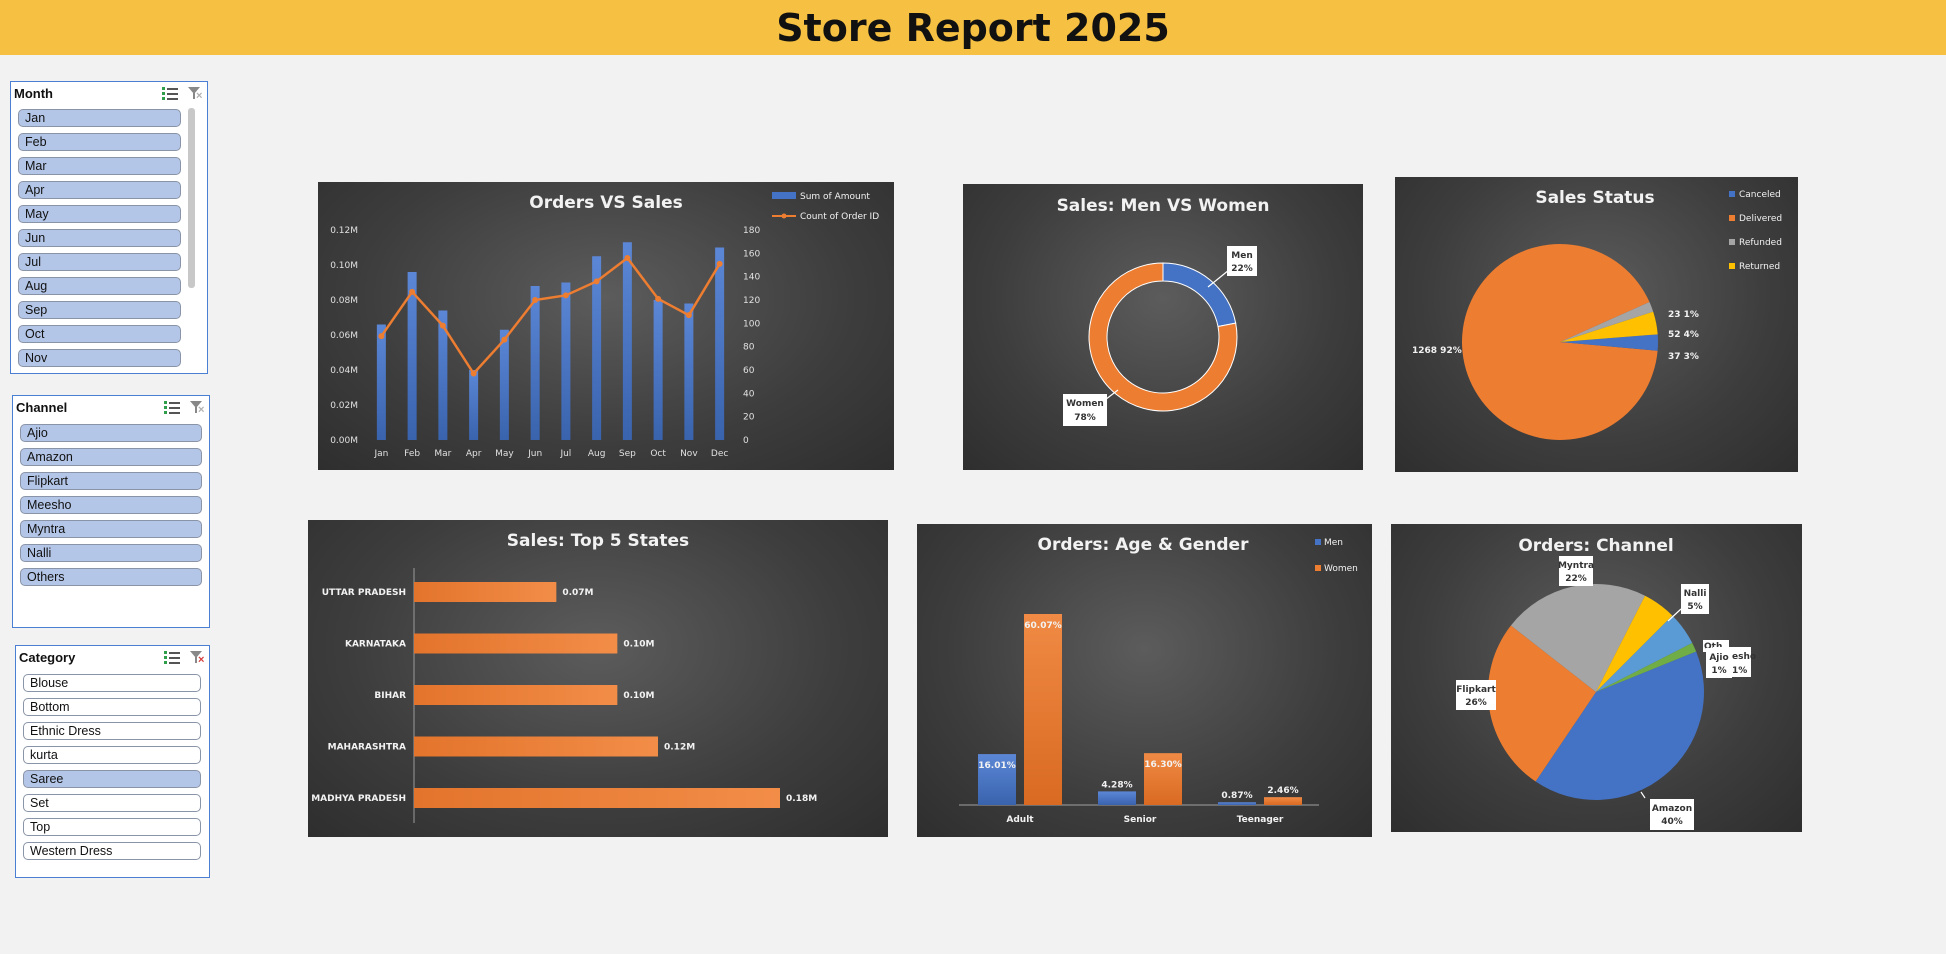 Image resolution: width=1946 pixels, height=954 pixels. Describe the element at coordinates (1576, 571) in the screenshot. I see `callout-box-myntra` at that location.